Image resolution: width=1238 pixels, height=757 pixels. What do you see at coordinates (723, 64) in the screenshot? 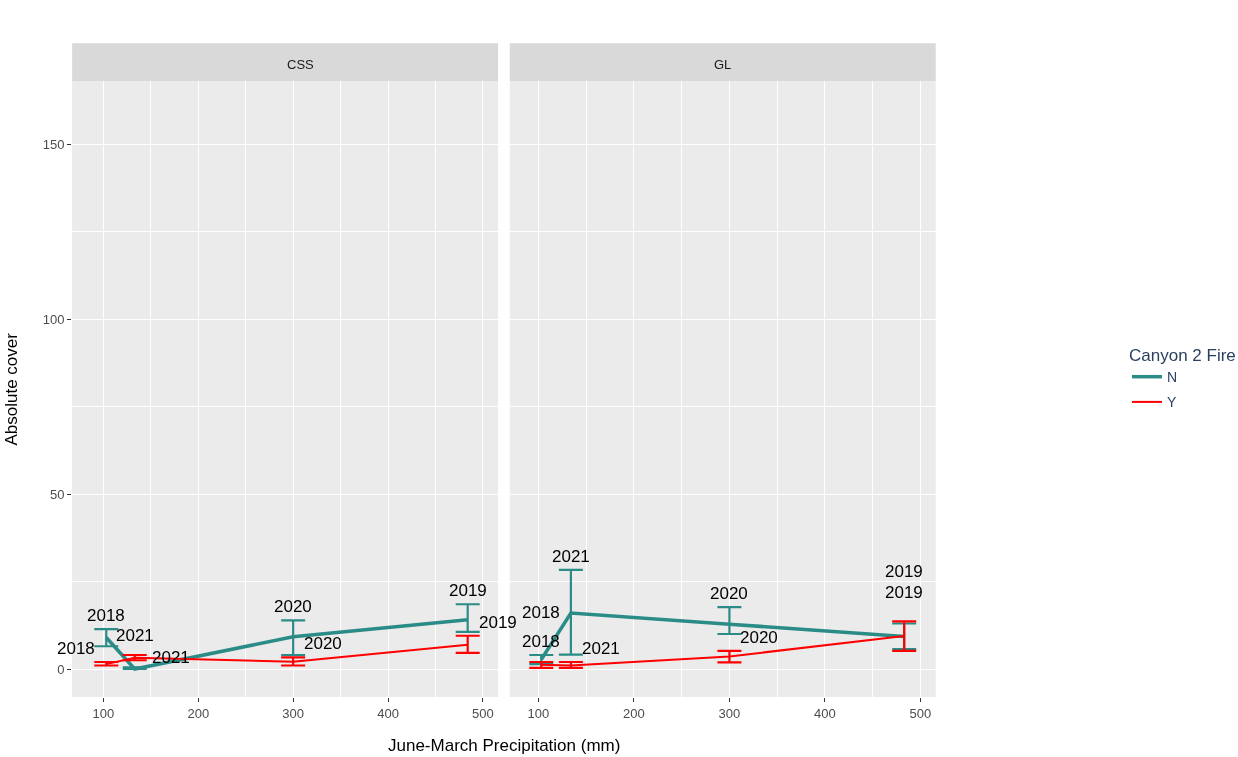
I see `chart-title: GL` at bounding box center [723, 64].